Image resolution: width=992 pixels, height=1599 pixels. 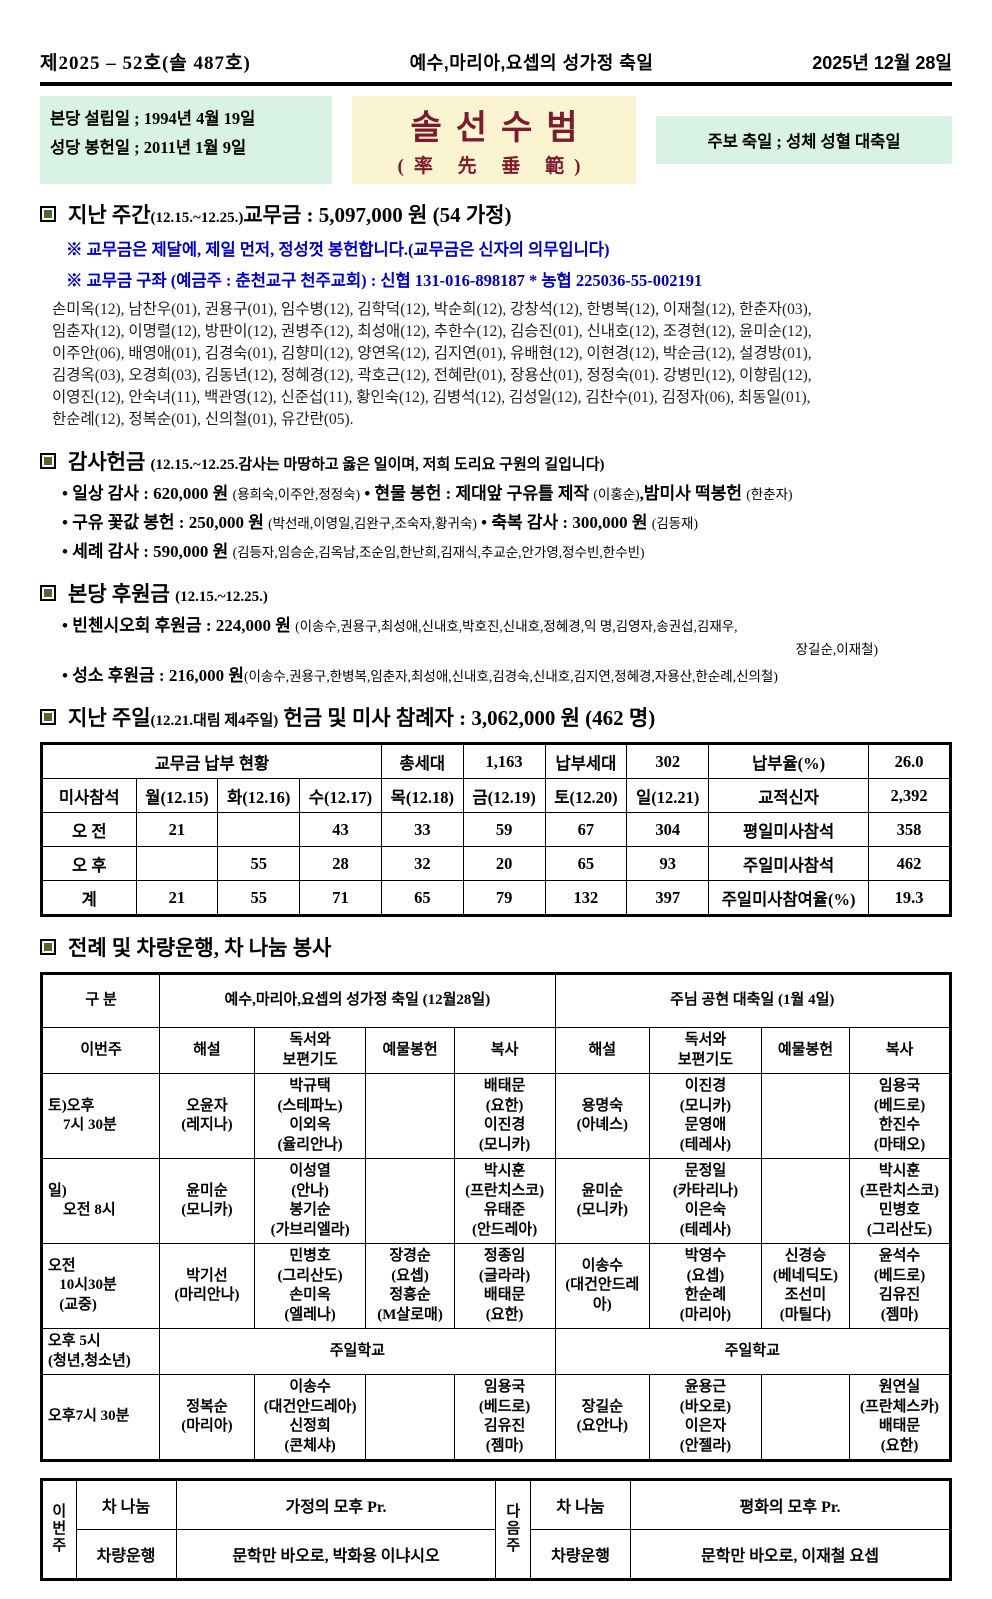 I want to click on section-support-heading: 본당 후원금 (12.15.~12.25.), so click(x=496, y=593).